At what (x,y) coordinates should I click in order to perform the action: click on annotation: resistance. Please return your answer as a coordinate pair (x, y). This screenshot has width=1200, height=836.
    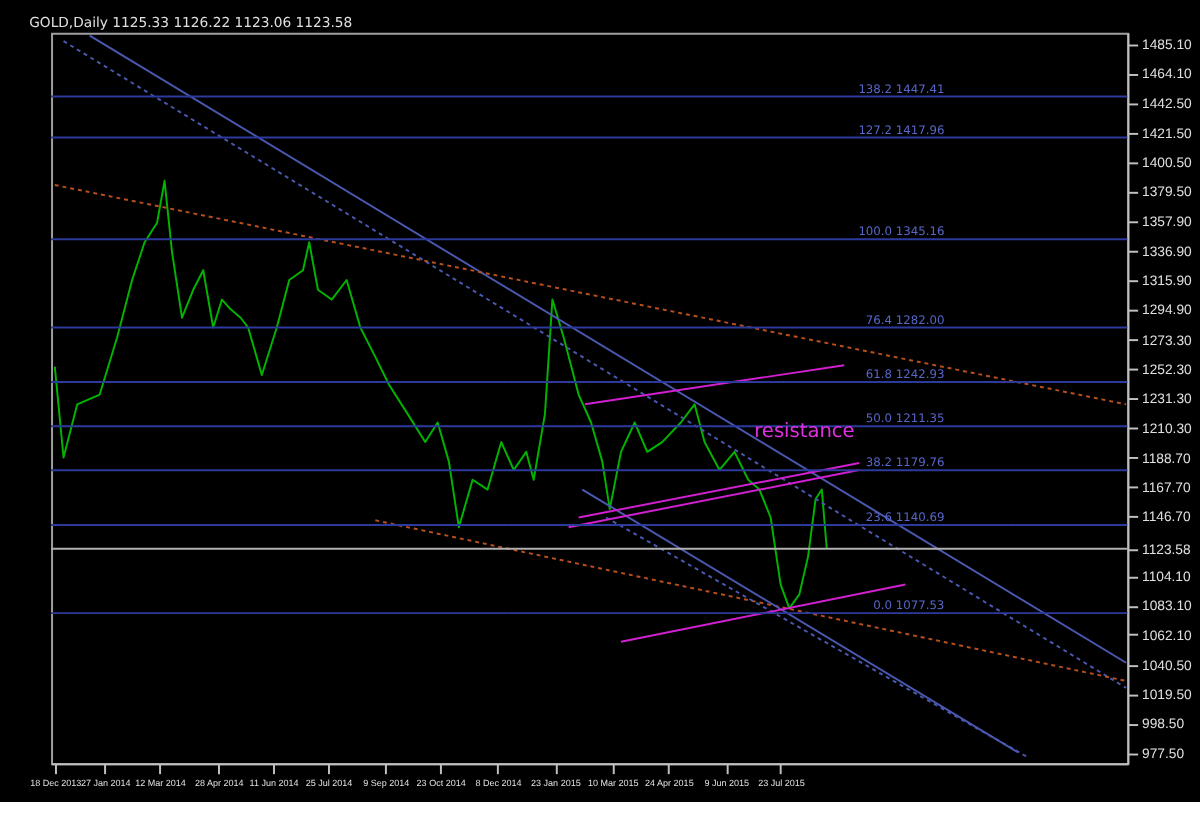
    Looking at the image, I should click on (804, 431).